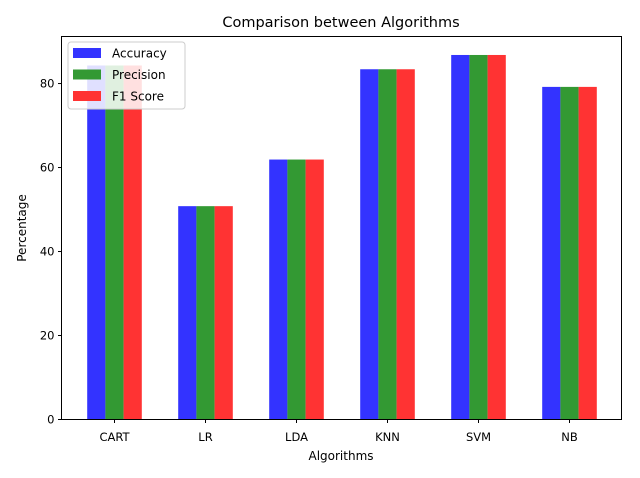 This screenshot has height=478, width=640. Describe the element at coordinates (296, 437) in the screenshot. I see `x-tick-label: LDA` at that location.